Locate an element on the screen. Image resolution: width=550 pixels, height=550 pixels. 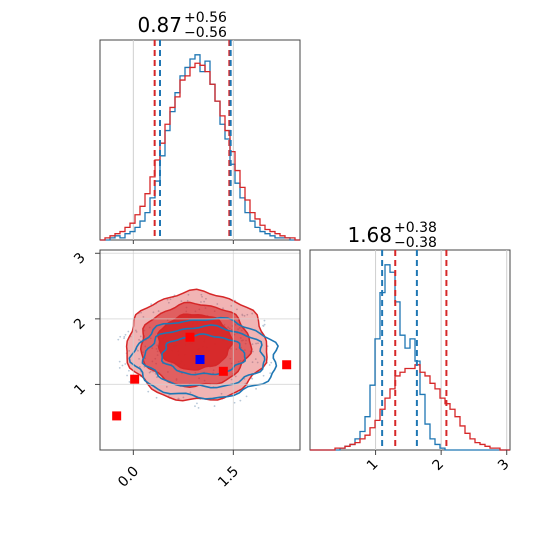
x-tick-label: 1.5 is located at coordinates (228, 477).